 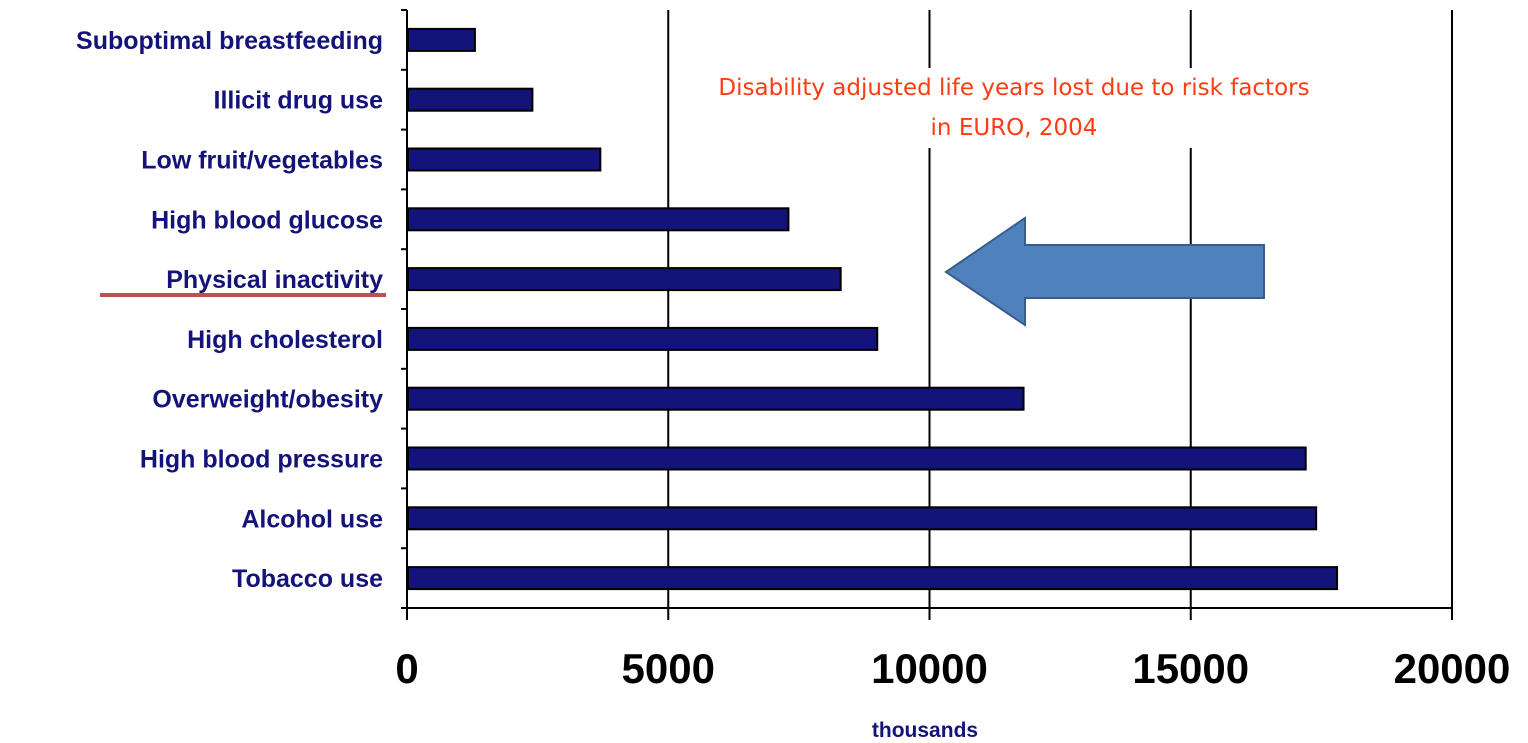 What do you see at coordinates (668, 668) in the screenshot?
I see `x-tick-label: 5000` at bounding box center [668, 668].